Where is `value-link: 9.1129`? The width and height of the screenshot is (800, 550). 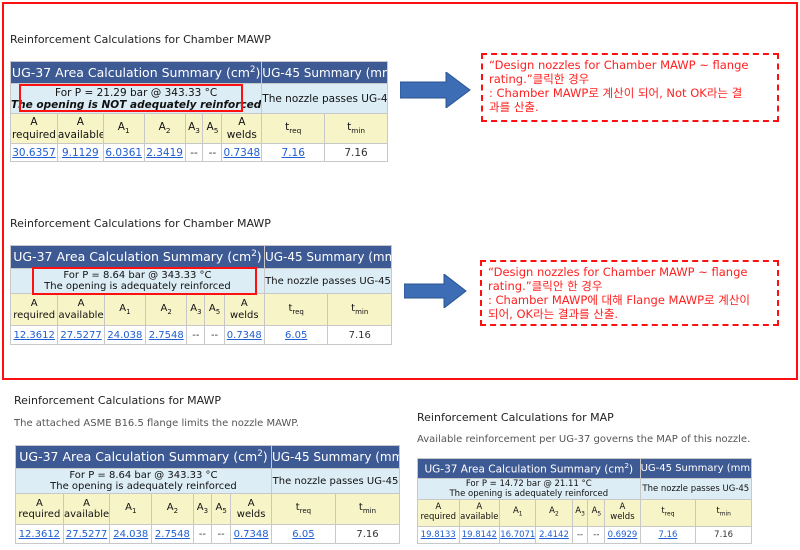 value-link: 9.1129 is located at coordinates (80, 152).